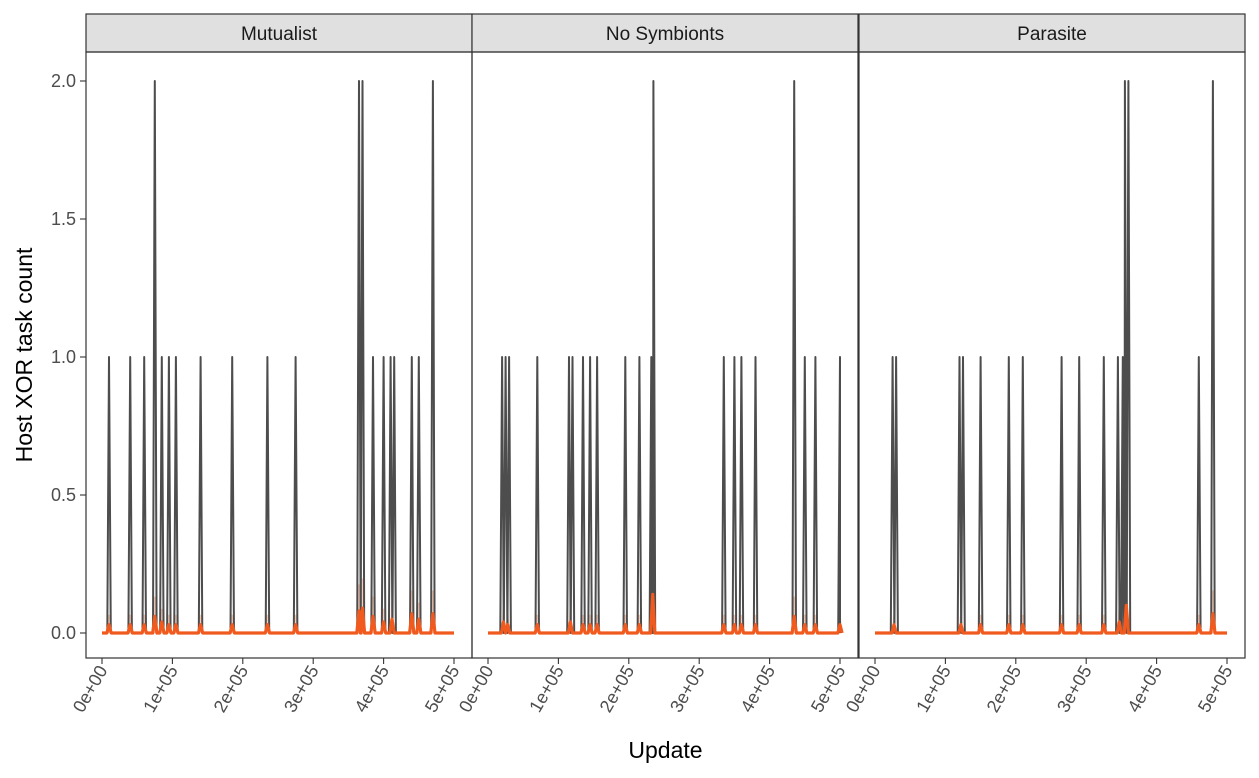 This screenshot has height=778, width=1259. Describe the element at coordinates (24, 354) in the screenshot. I see `y-axis-title: Host XOR task count` at that location.